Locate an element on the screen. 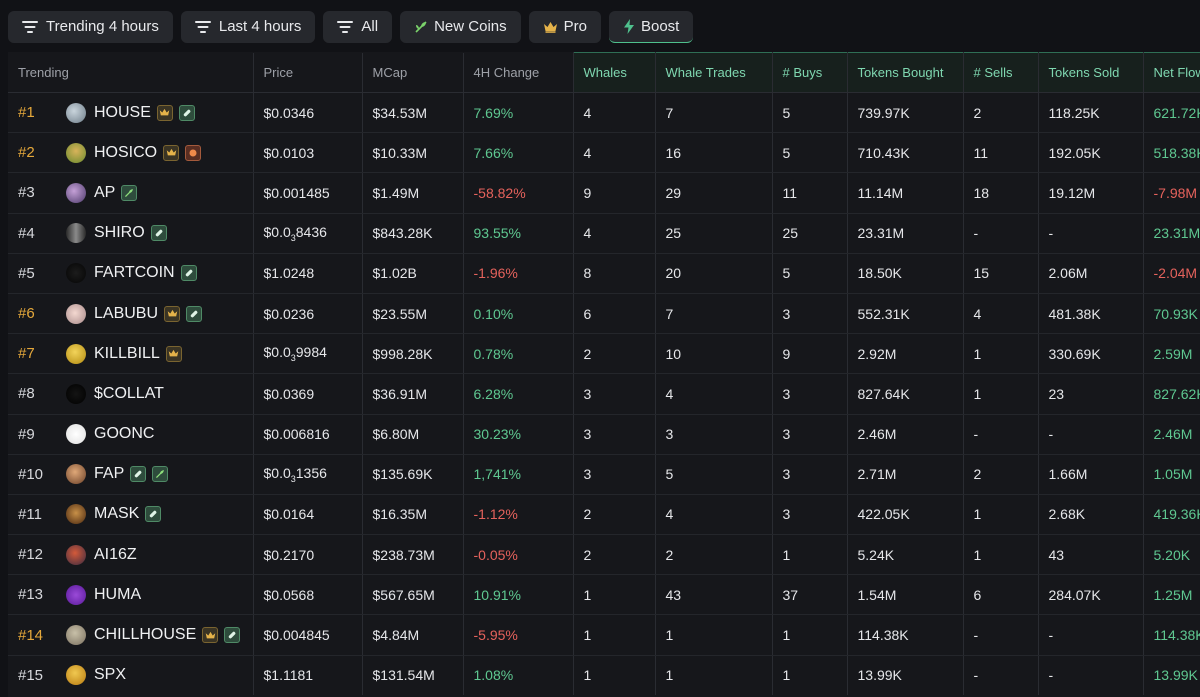 The width and height of the screenshot is (1200, 697). token-cell: #11 MASK is located at coordinates (131, 515).